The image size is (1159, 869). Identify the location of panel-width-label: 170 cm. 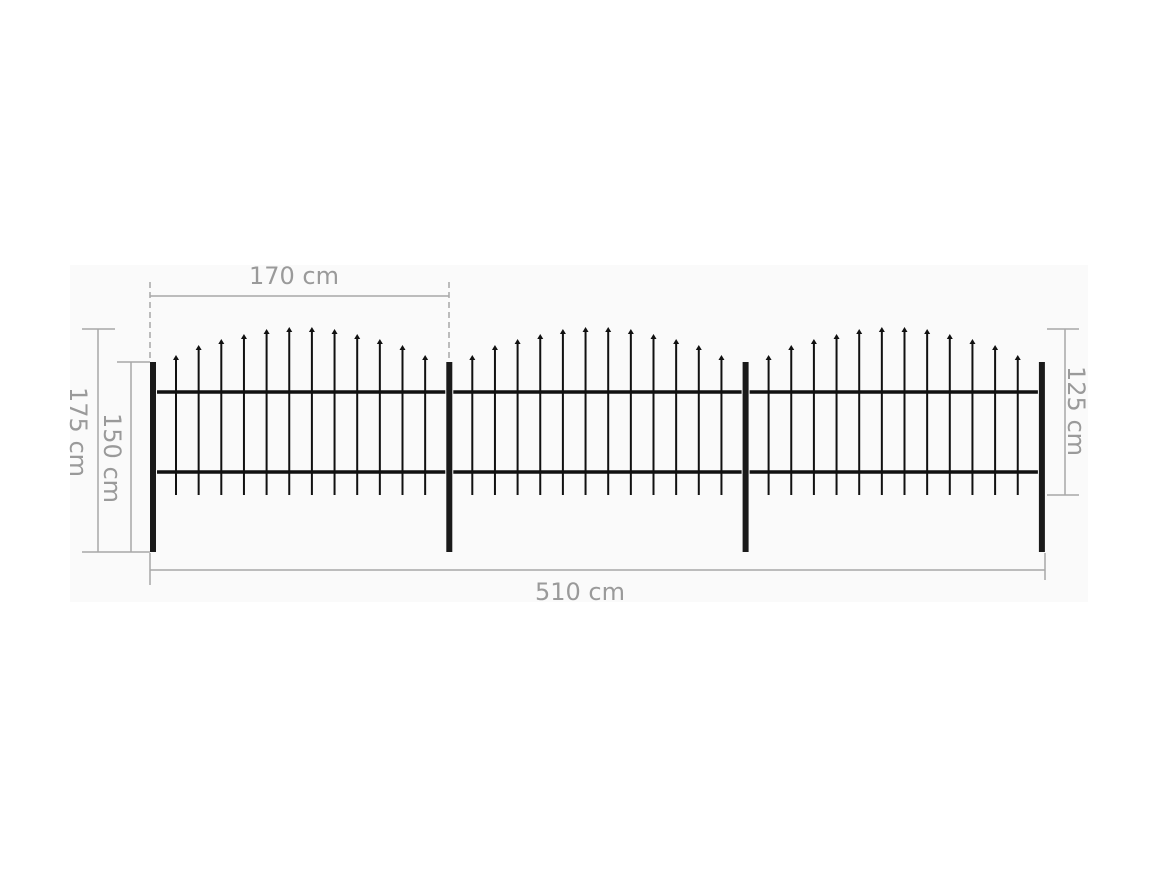
(294, 276).